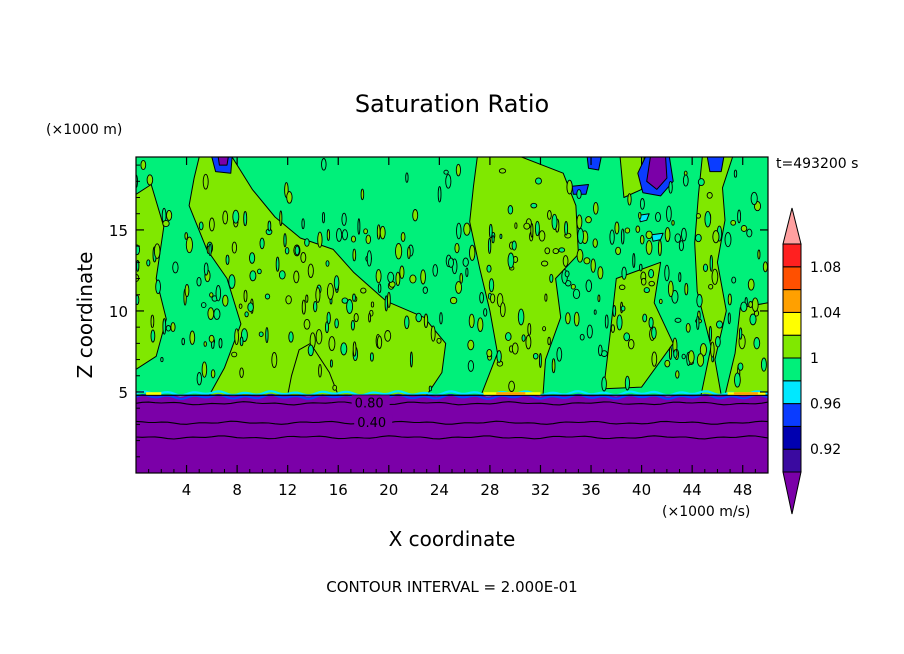 The image size is (904, 654). I want to click on x-tick-label: 4, so click(187, 490).